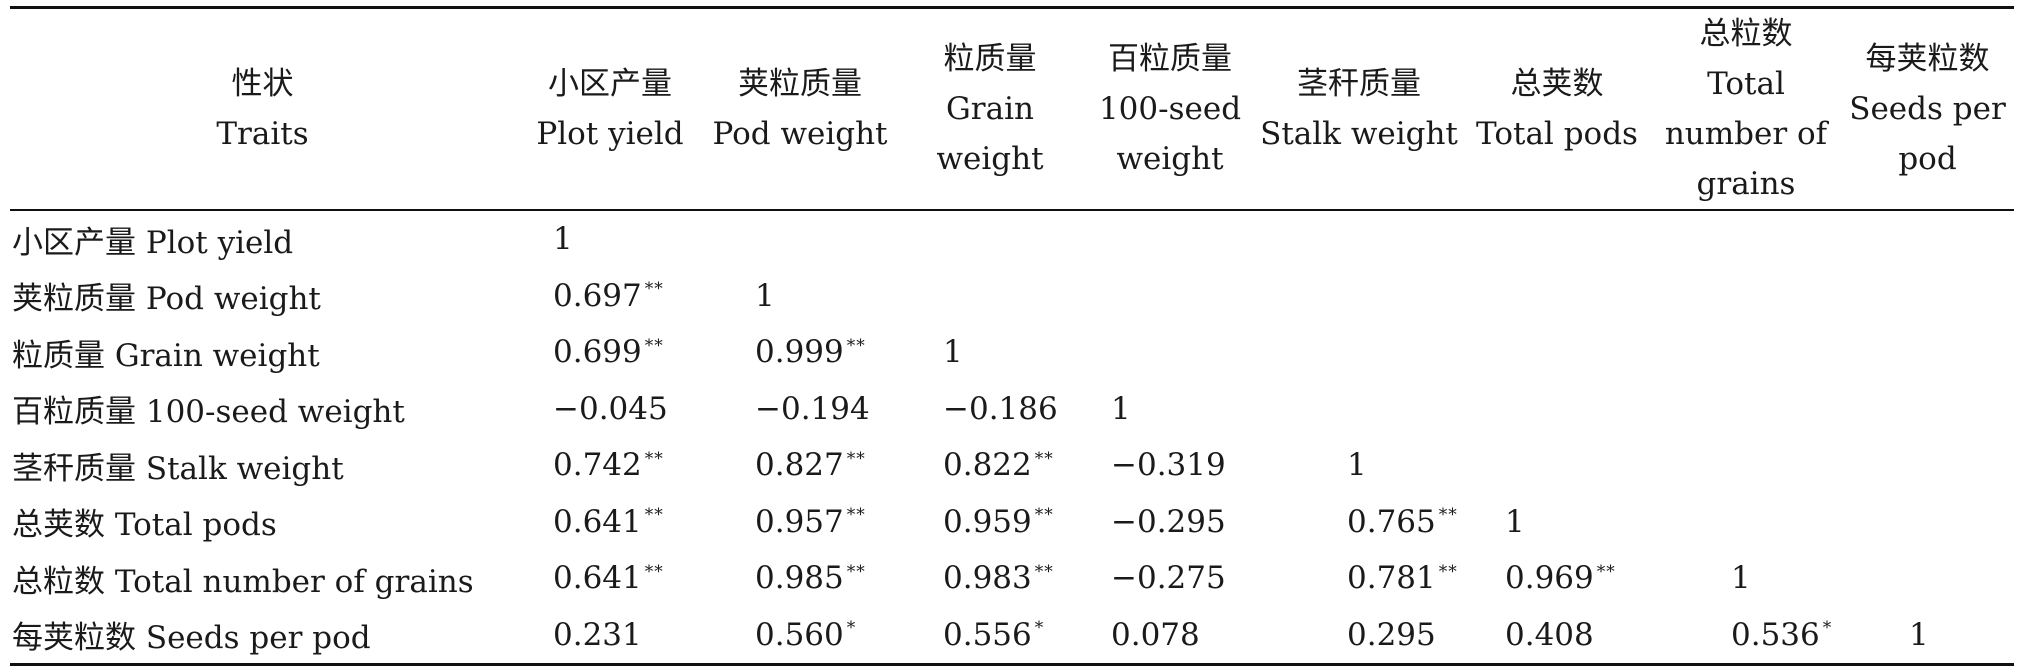 The height and width of the screenshot is (666, 2024). I want to click on correlation-value: −0.295, so click(1168, 521).